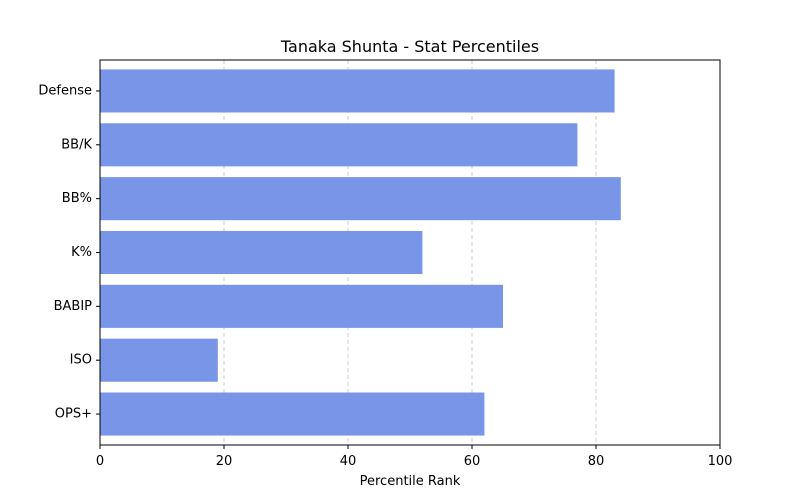  Describe the element at coordinates (65, 90) in the screenshot. I see `y-tick-label: Defense` at that location.